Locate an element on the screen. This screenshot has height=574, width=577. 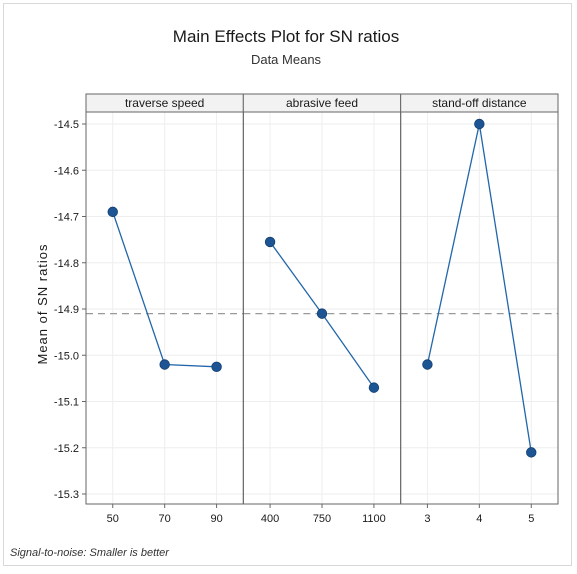
panel-title: abrasive feed is located at coordinates (322, 103).